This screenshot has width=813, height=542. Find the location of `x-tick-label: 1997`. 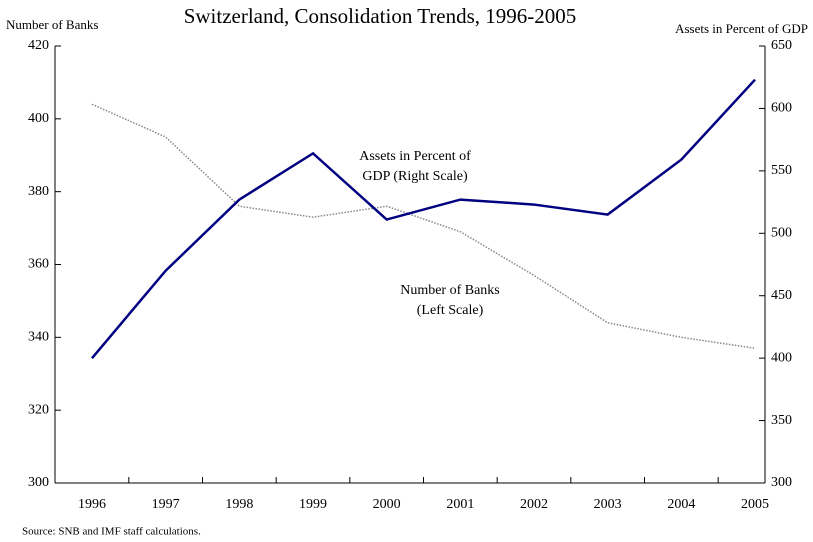

x-tick-label: 1997 is located at coordinates (166, 504).